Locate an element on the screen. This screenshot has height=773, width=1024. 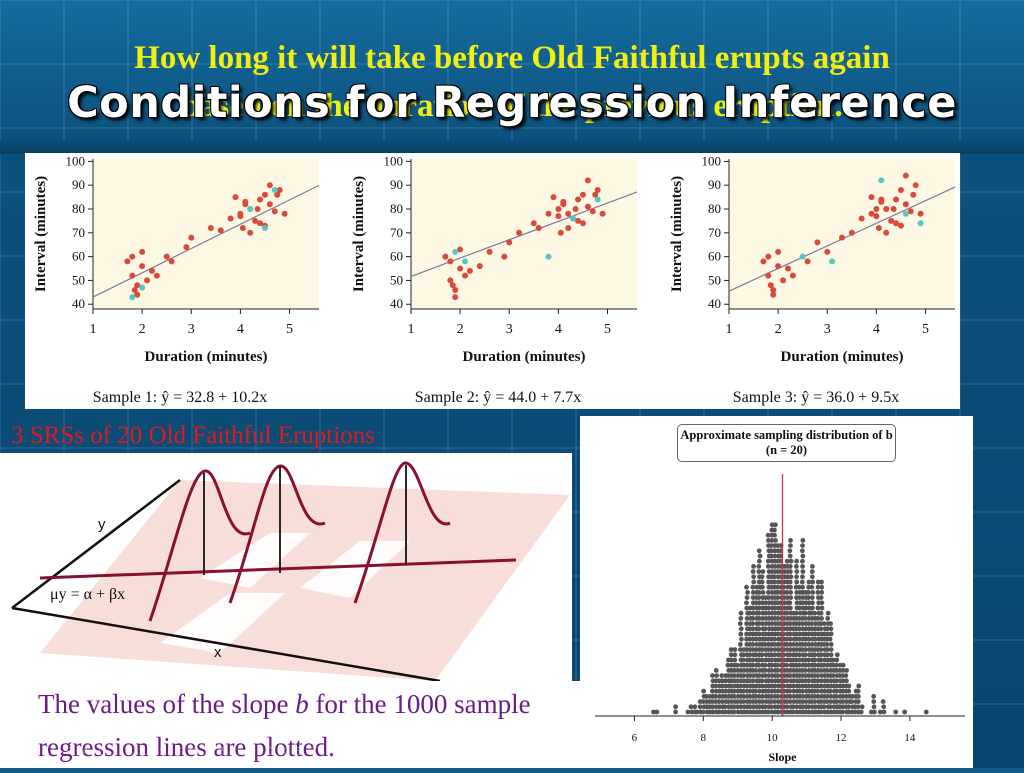
sampling-distribution-dotplot: 6 8 10 12 14 Slope is located at coordinates (780, 619).